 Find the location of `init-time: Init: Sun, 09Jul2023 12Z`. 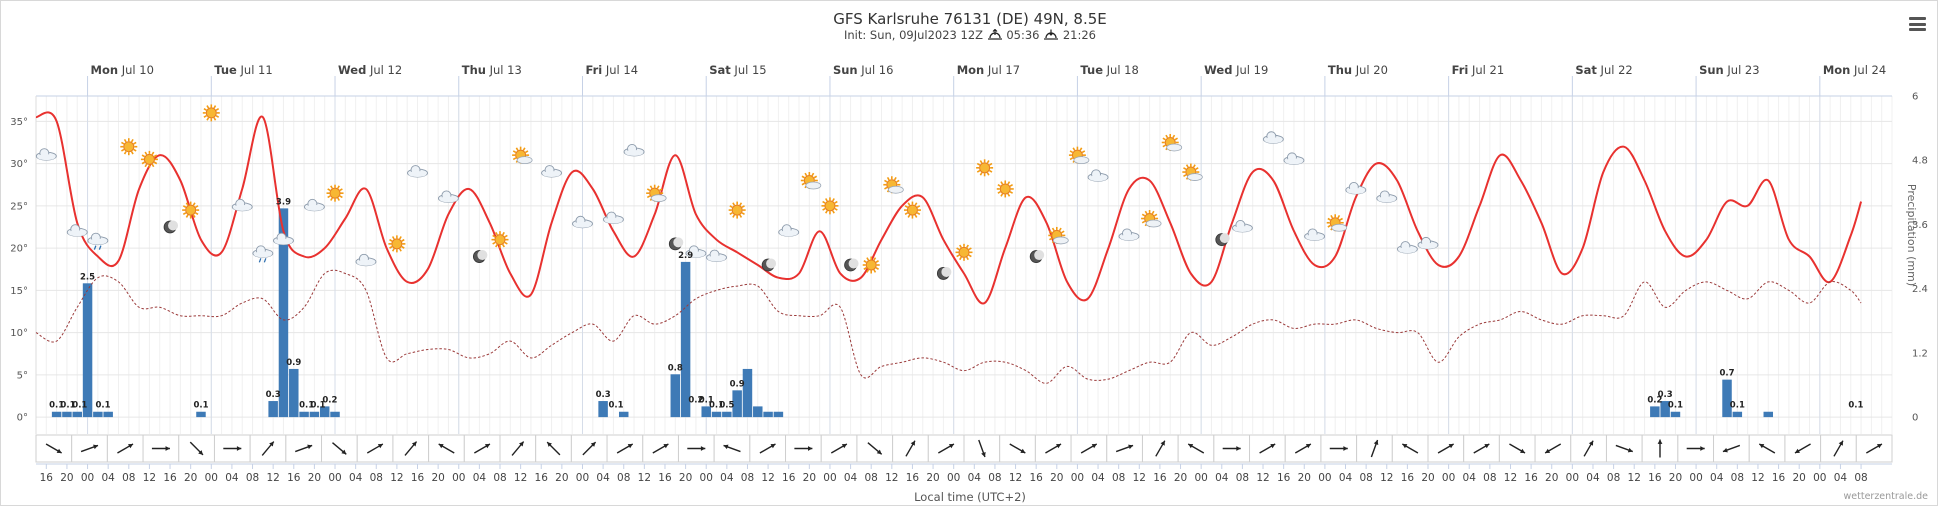

init-time: Init: Sun, 09Jul2023 12Z is located at coordinates (914, 35).